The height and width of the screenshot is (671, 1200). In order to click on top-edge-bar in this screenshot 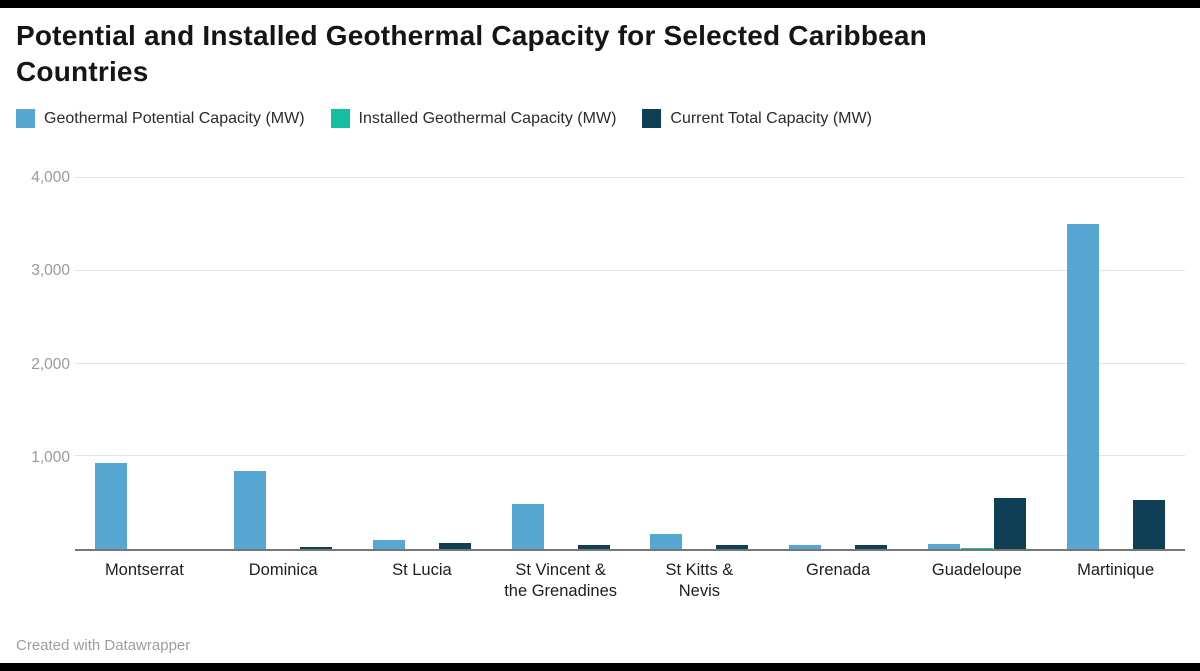, I will do `click(600, 4)`.